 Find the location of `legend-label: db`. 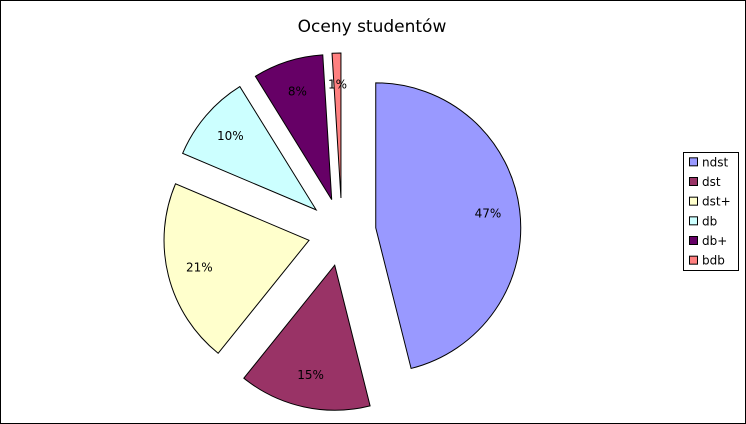

legend-label: db is located at coordinates (709, 221).